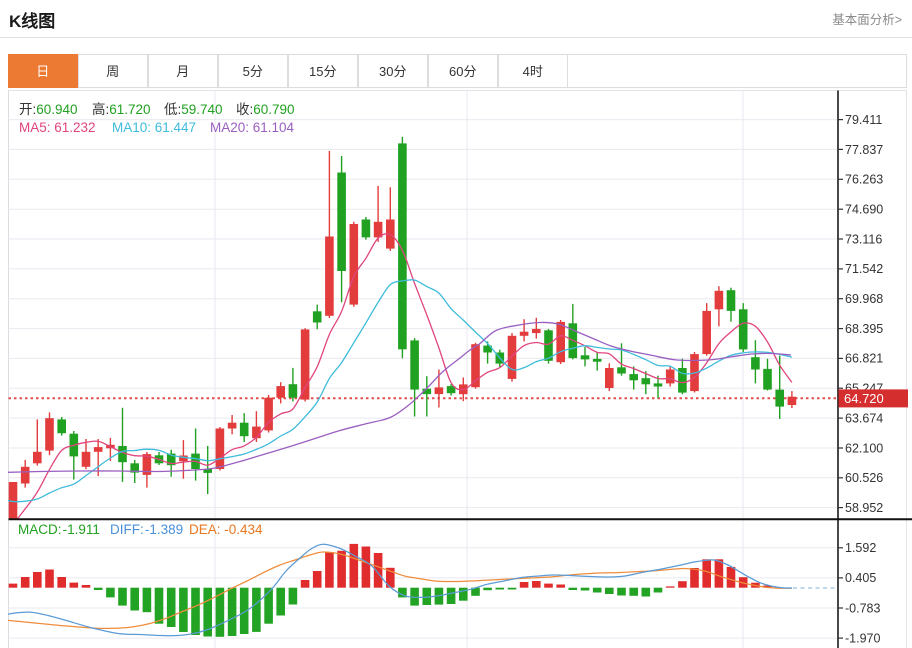 This screenshot has width=912, height=648. I want to click on svg-text: 62.100, so click(864, 448).